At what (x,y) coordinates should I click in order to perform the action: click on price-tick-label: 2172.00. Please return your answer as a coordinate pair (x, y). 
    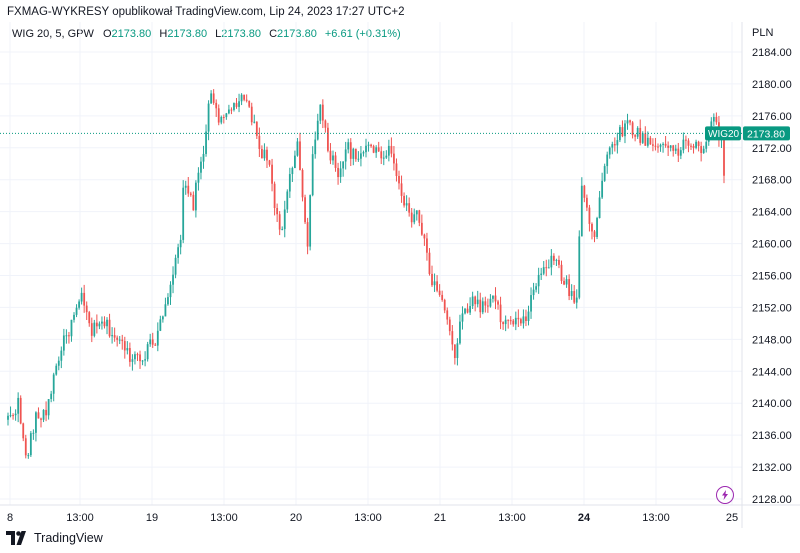
    Looking at the image, I should click on (772, 149).